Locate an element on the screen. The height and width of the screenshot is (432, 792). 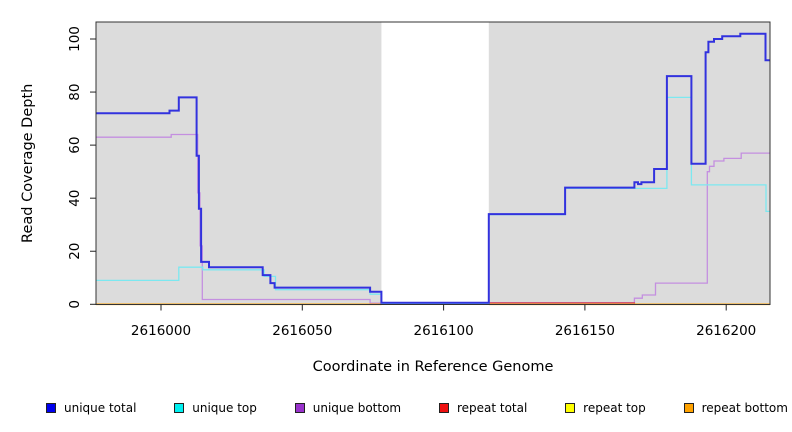
legend-label: repeat total is located at coordinates (492, 408).